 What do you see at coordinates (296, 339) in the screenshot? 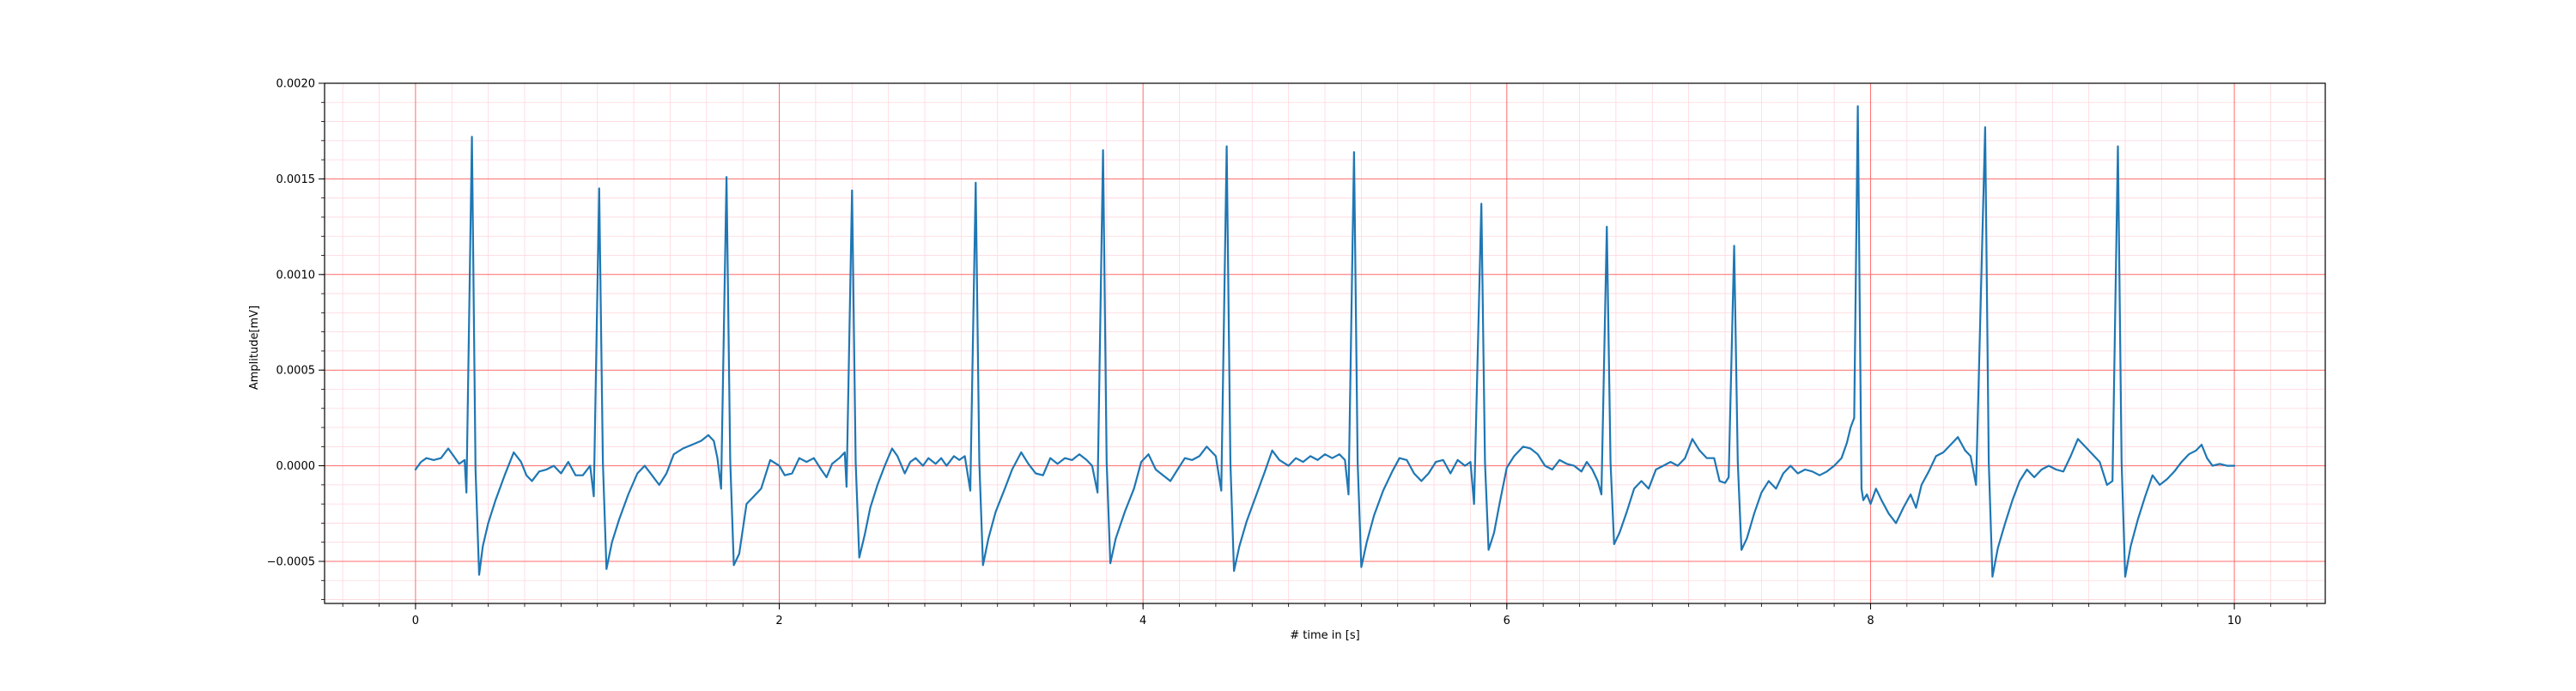
I see `y-axis: −0.0005 0.0000 0.0005 0.0010 0.0015 0.0020` at bounding box center [296, 339].